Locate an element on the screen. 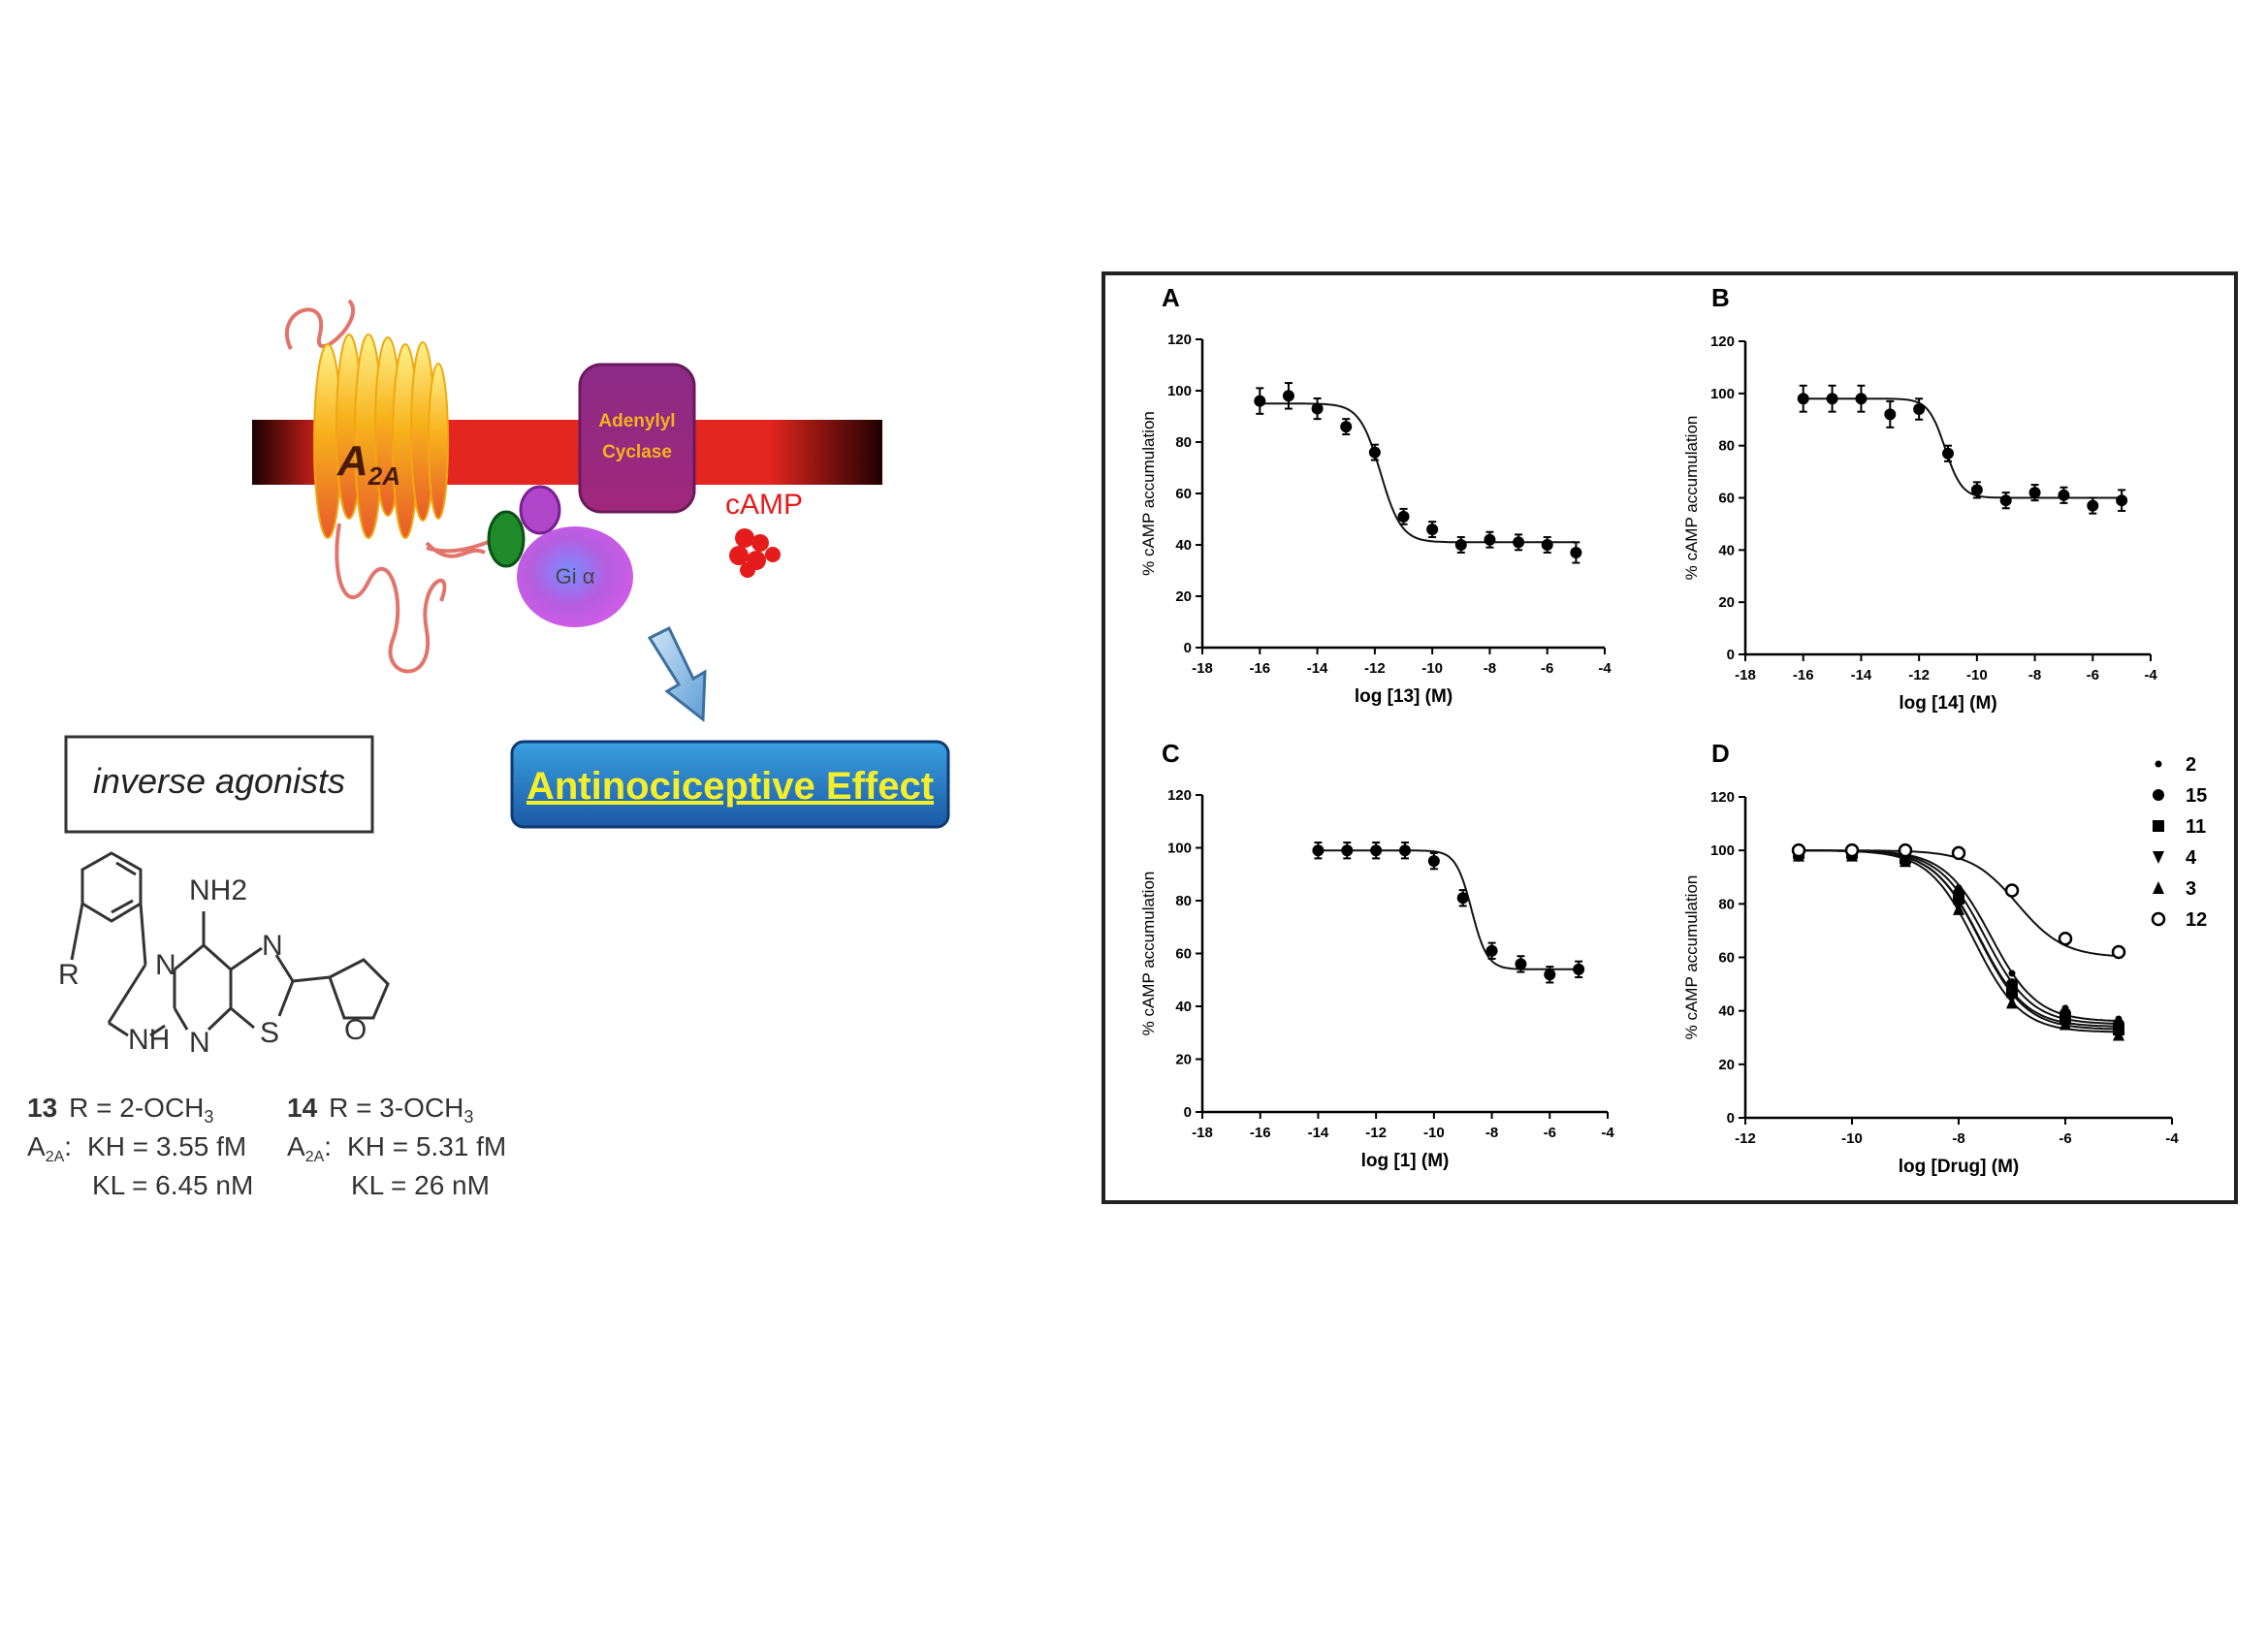 This screenshot has width=2267, height=1652. down-arrow-icon is located at coordinates (677, 673).